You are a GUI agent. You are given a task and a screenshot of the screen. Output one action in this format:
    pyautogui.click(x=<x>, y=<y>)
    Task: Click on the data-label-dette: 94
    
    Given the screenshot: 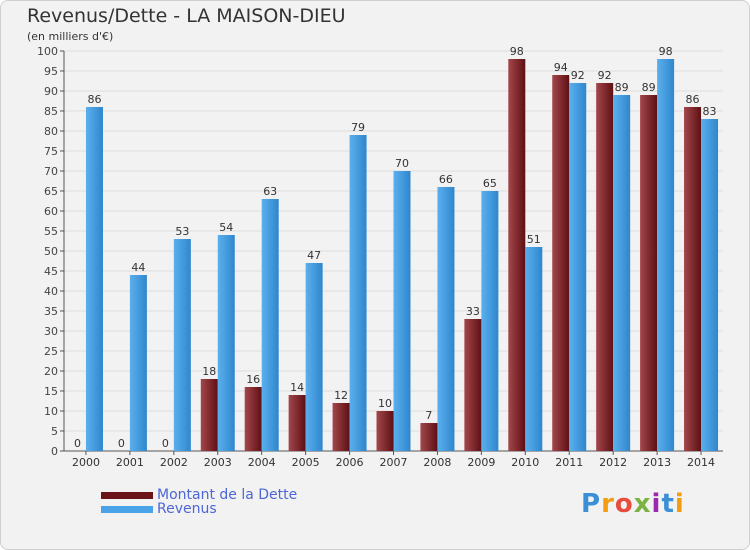 What is the action you would take?
    pyautogui.click(x=561, y=67)
    